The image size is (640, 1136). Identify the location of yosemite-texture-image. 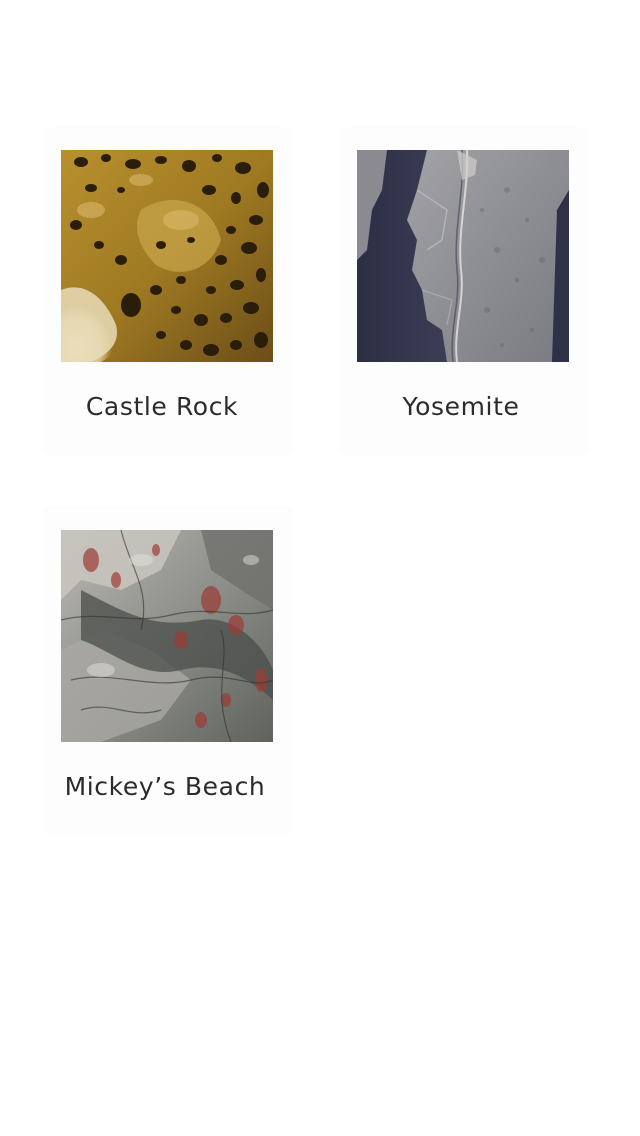
(463, 256).